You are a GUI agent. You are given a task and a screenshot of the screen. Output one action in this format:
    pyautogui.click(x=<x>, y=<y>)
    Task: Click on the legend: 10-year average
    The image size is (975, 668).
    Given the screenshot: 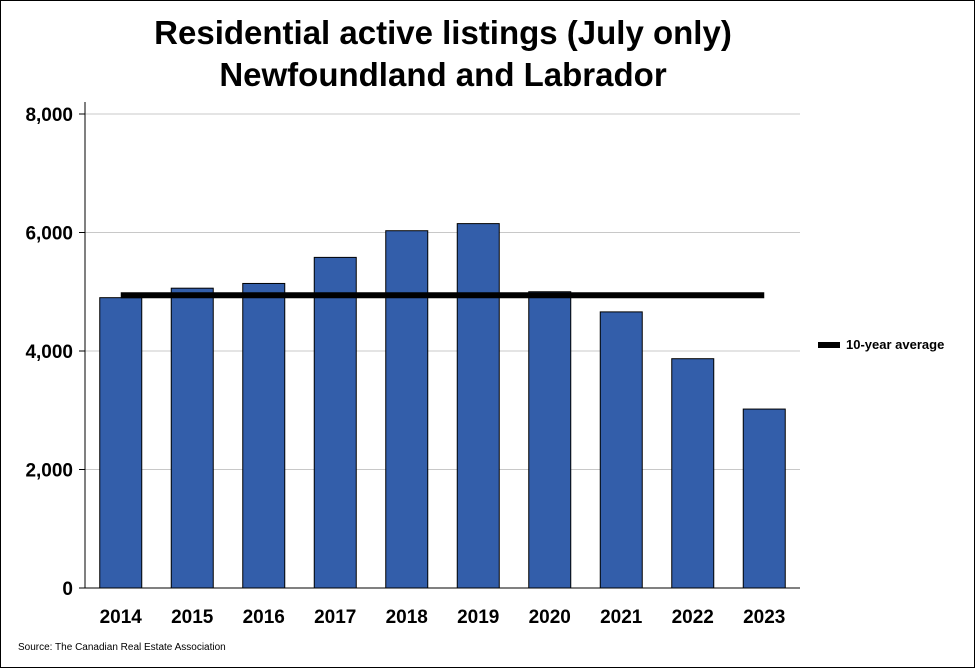 What is the action you would take?
    pyautogui.click(x=881, y=344)
    